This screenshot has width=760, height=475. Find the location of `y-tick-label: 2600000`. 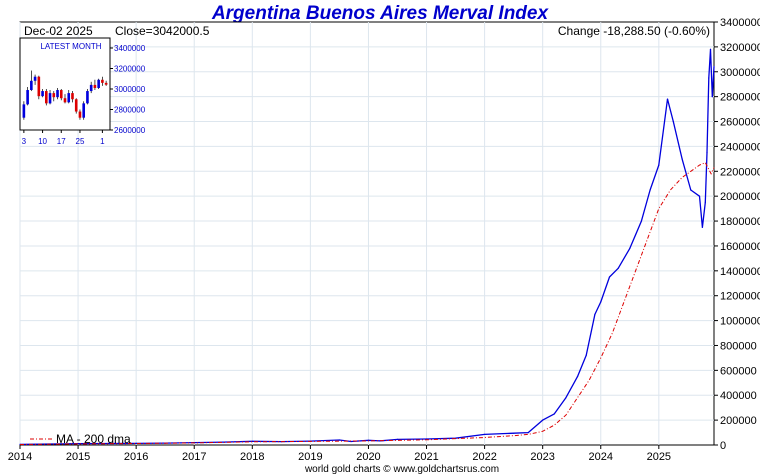

y-tick-label: 2600000 is located at coordinates (740, 123).